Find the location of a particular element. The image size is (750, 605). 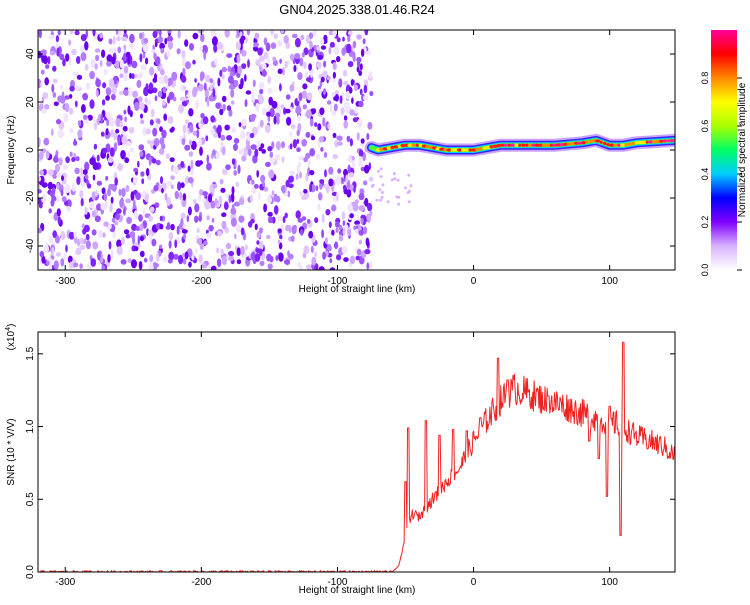

x-tick-label: 100 is located at coordinates (609, 582).